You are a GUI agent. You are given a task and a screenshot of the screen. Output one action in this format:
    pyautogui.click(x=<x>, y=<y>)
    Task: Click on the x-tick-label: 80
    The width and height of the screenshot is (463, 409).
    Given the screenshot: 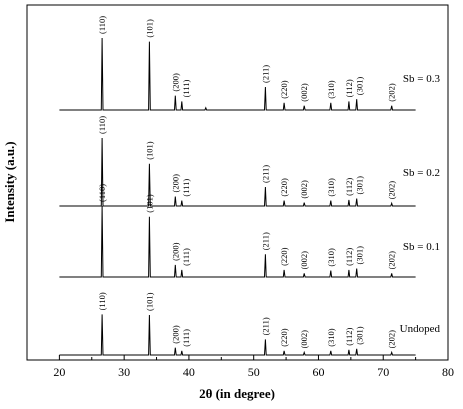 What is the action you would take?
    pyautogui.click(x=448, y=372)
    